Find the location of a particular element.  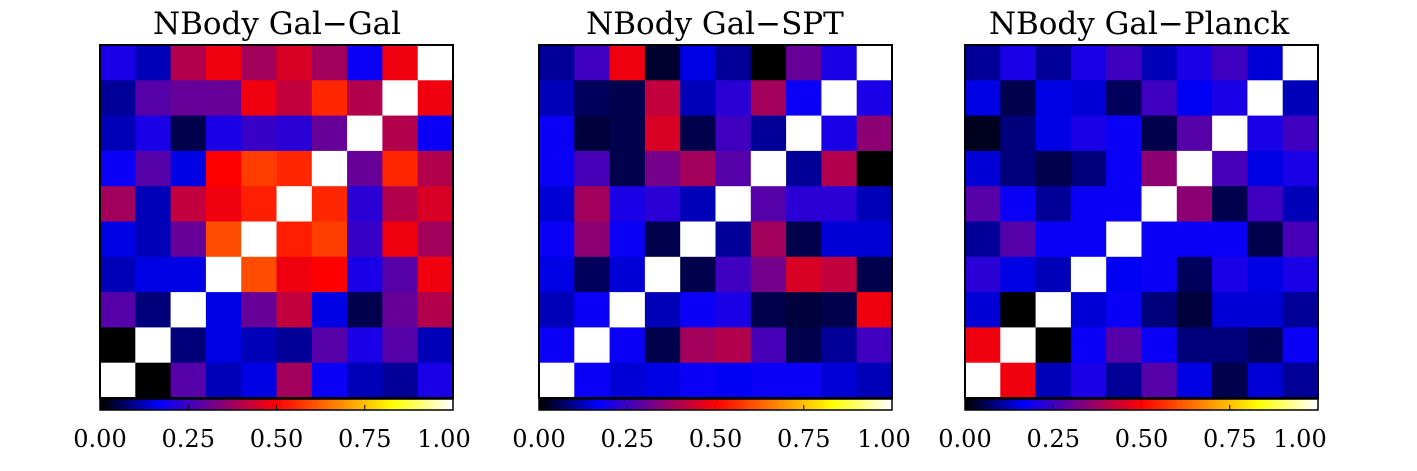

colorbar-tick-label: 0.00 is located at coordinates (99, 439).